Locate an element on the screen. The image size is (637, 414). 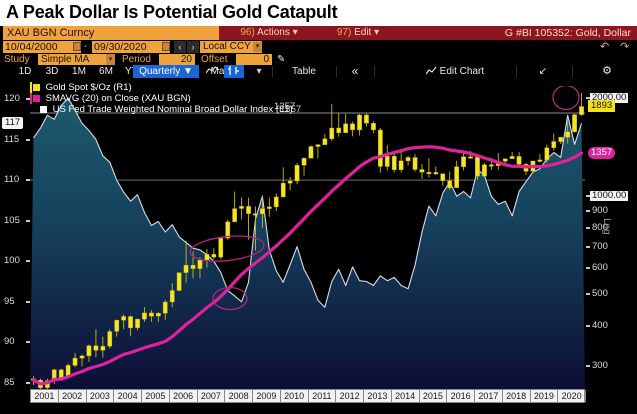
currency-select: Local CCY is located at coordinates (231, 47).